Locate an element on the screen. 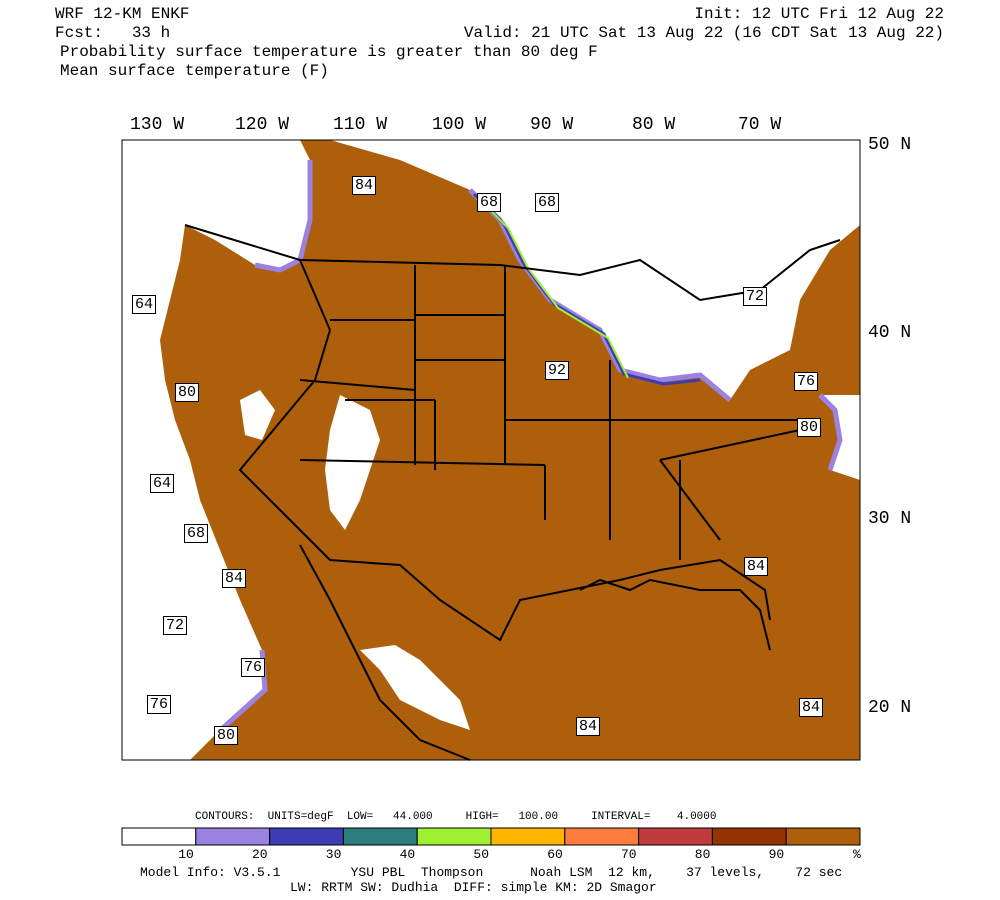  longitude-label: 100 W is located at coordinates (459, 125).